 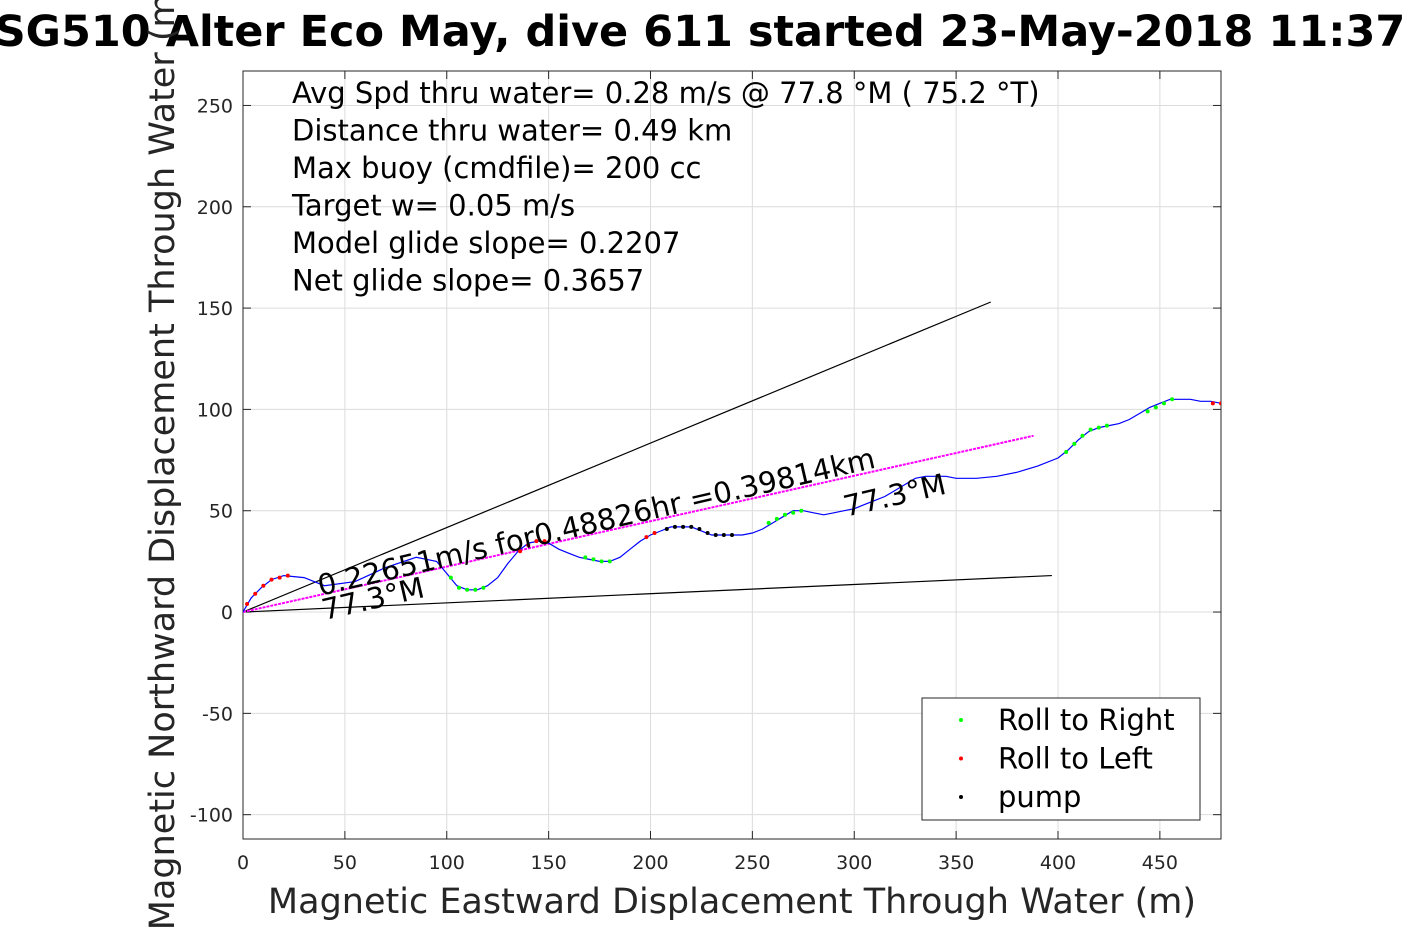 I want to click on x-tick-label: 0, so click(x=243, y=863).